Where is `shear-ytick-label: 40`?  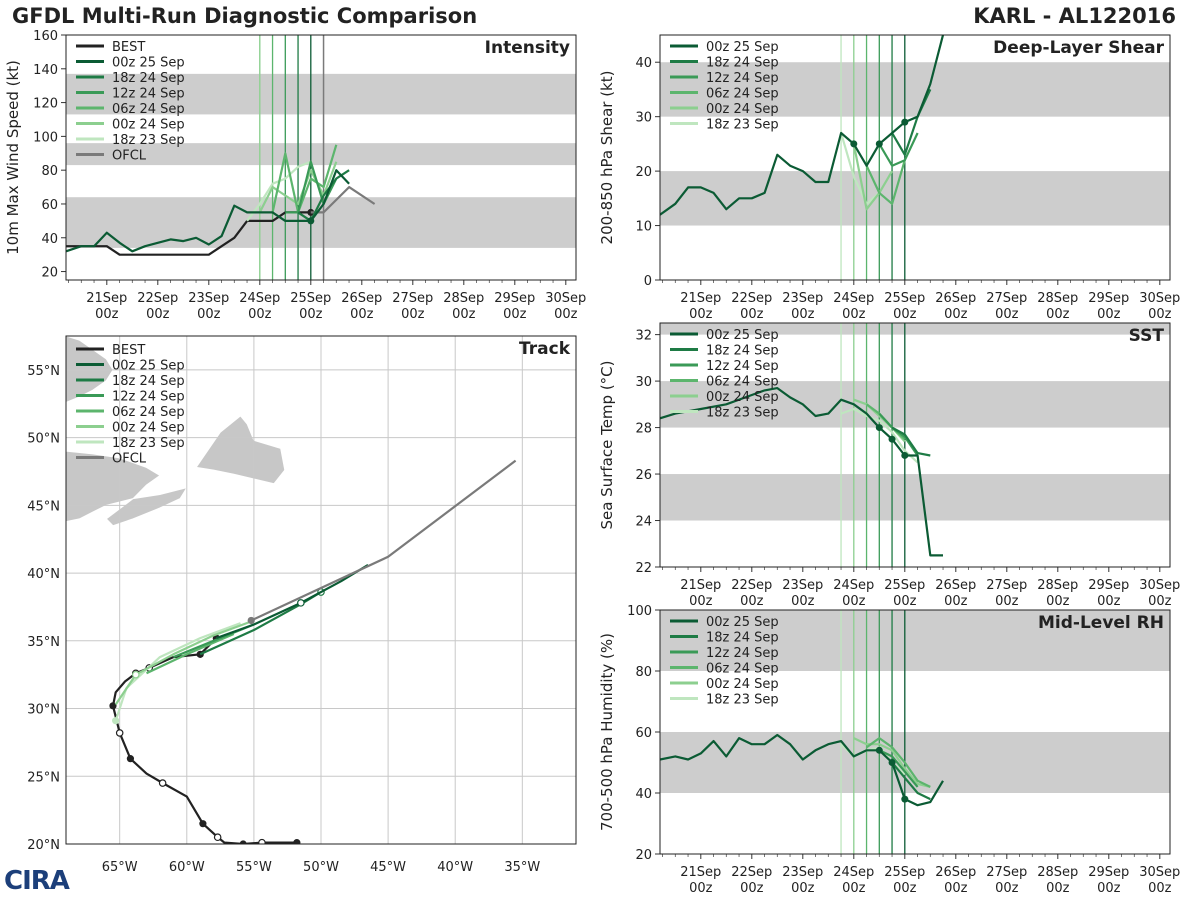 shear-ytick-label: 40 is located at coordinates (643, 63).